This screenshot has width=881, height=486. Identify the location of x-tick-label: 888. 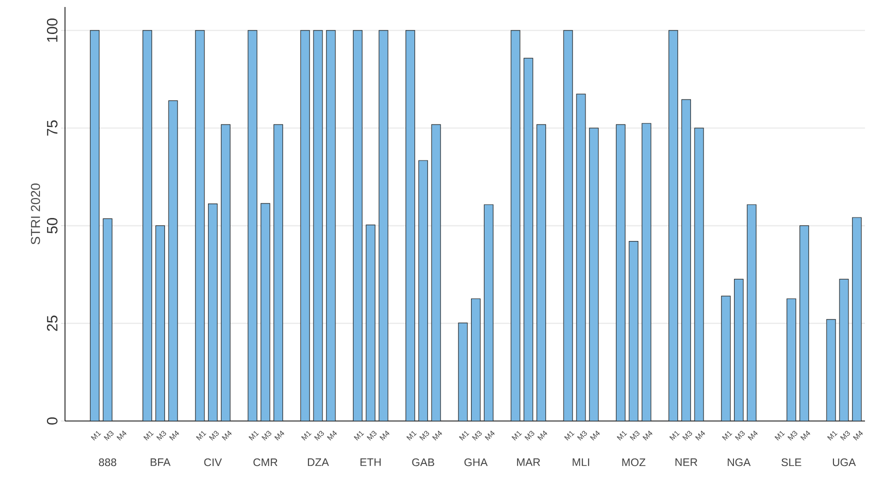
(107, 462).